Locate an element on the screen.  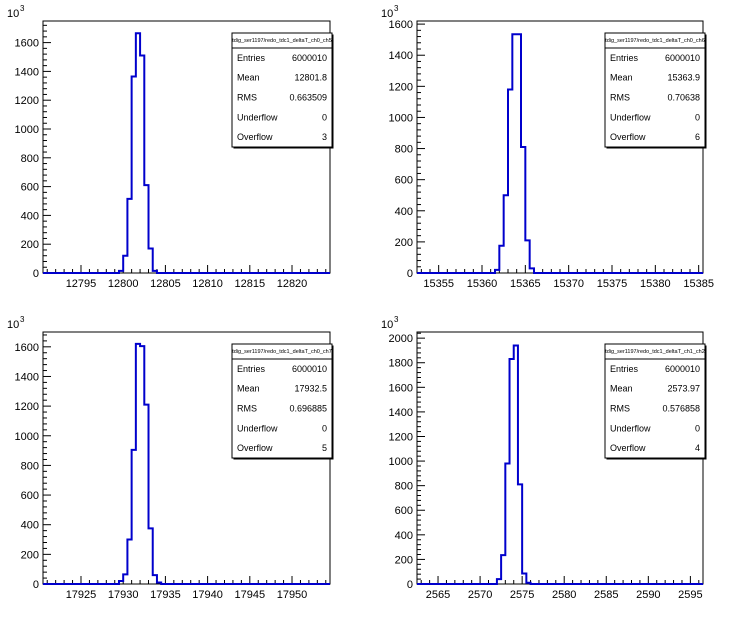
stats-title: tdig_ser1197/redo_tdc1_deltaT_ch0_ch7 is located at coordinates (282, 352).